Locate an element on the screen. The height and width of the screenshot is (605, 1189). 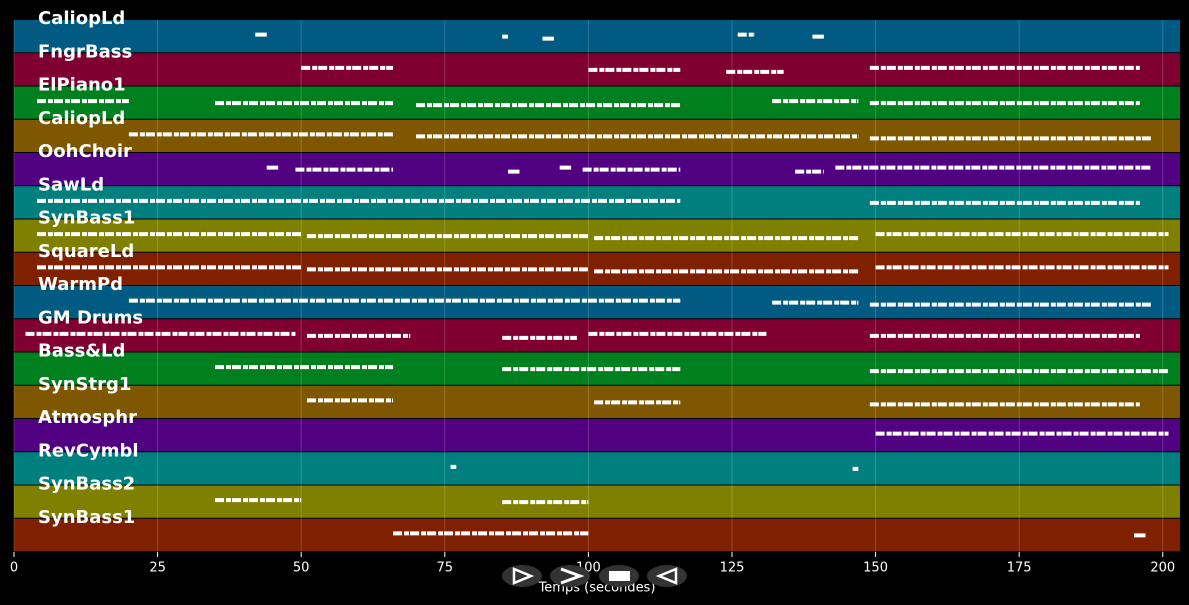
track-label: WarmPd is located at coordinates (80, 284).